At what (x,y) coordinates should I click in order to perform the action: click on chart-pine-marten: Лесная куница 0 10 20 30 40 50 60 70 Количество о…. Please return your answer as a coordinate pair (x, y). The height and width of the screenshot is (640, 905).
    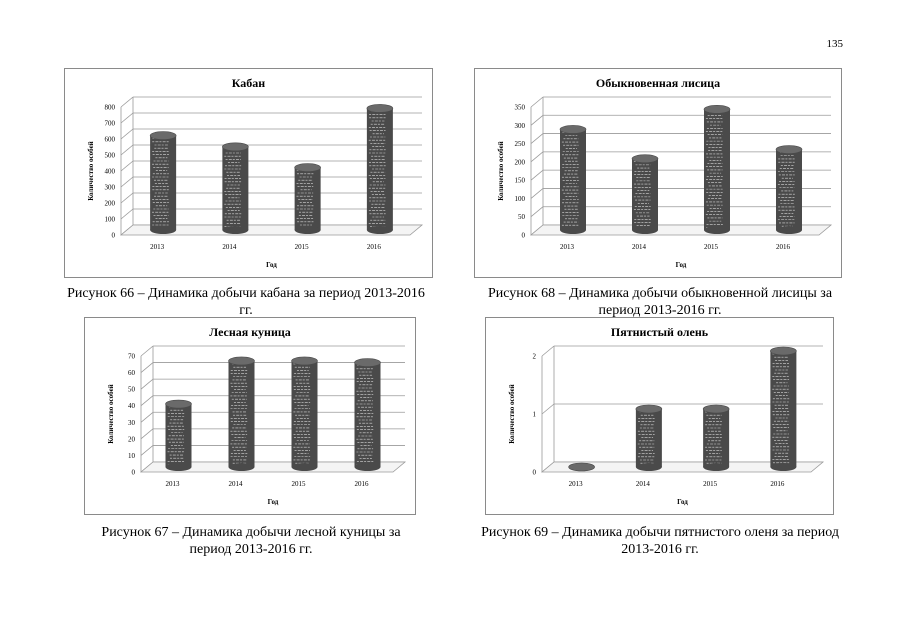
    Looking at the image, I should click on (250, 416).